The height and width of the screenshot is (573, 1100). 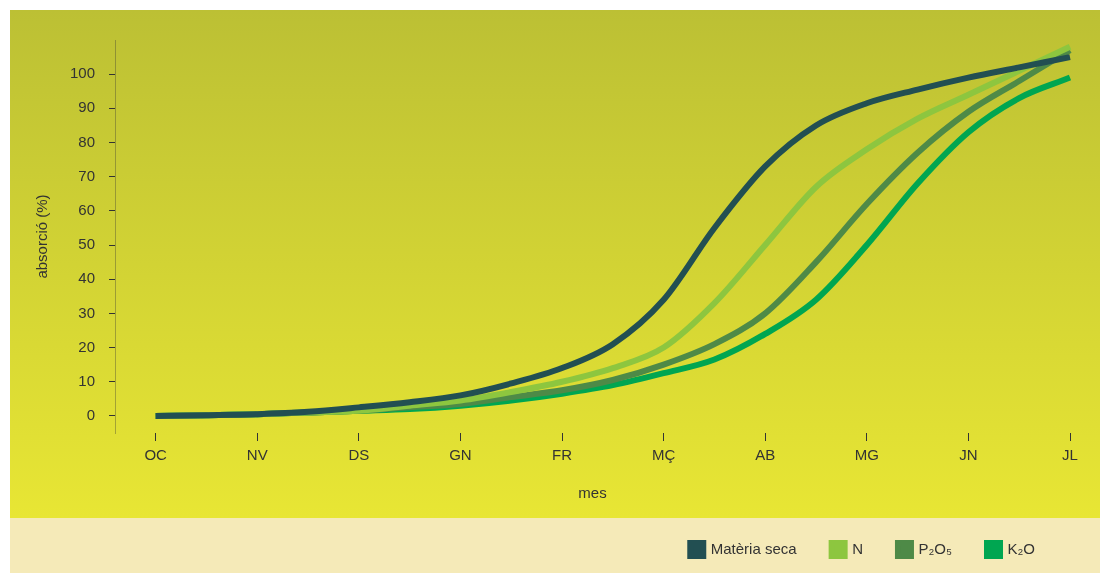 What do you see at coordinates (562, 455) in the screenshot?
I see `x-tick-label: FR` at bounding box center [562, 455].